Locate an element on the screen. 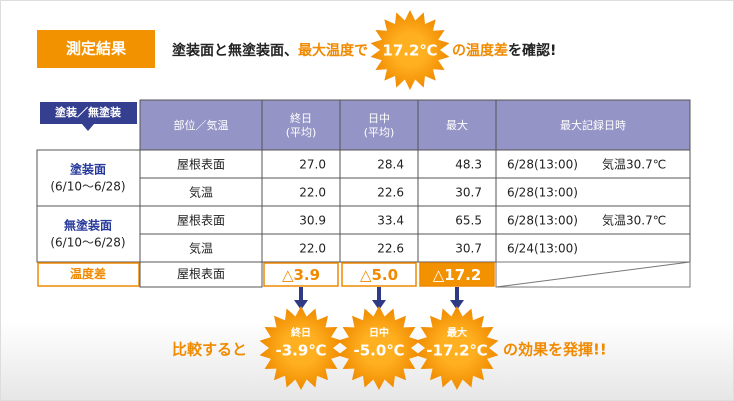 The width and height of the screenshot is (734, 401). header-text: 塗装面と無塗装面、最大温度で is located at coordinates (270, 50).